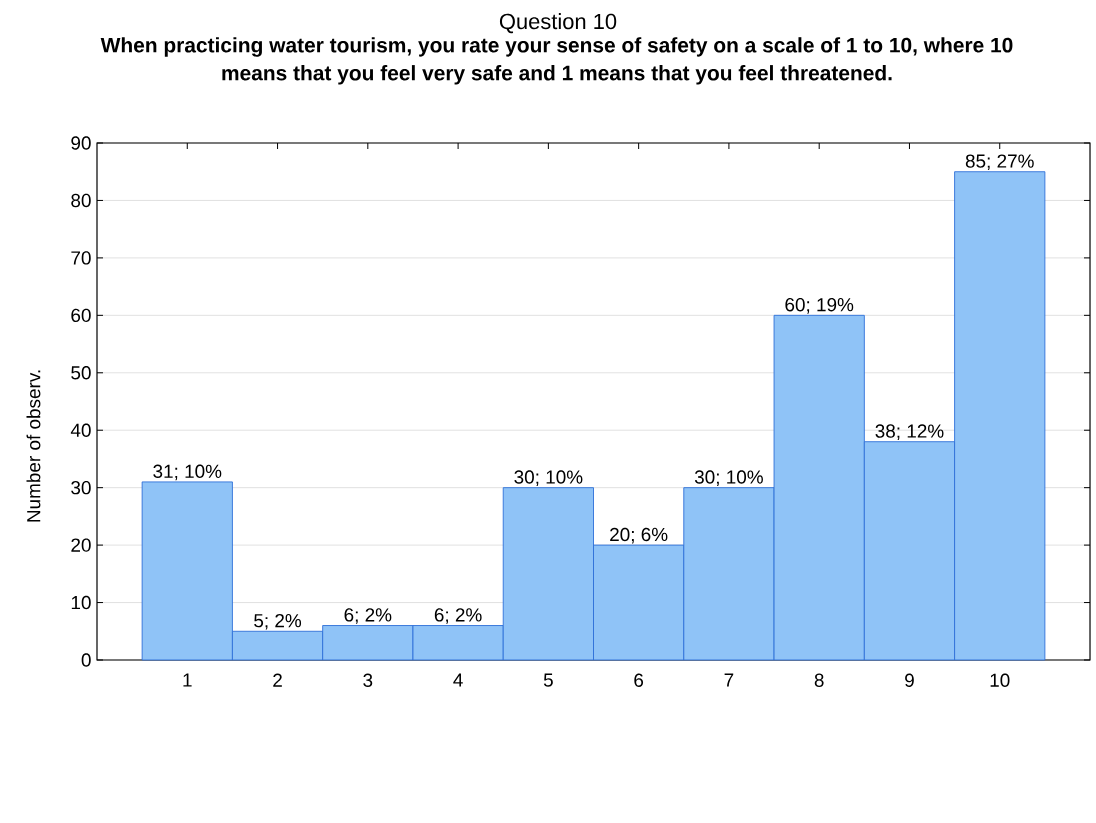 The height and width of the screenshot is (823, 1096). What do you see at coordinates (81, 487) in the screenshot?
I see `y-tick-label: 30` at bounding box center [81, 487].